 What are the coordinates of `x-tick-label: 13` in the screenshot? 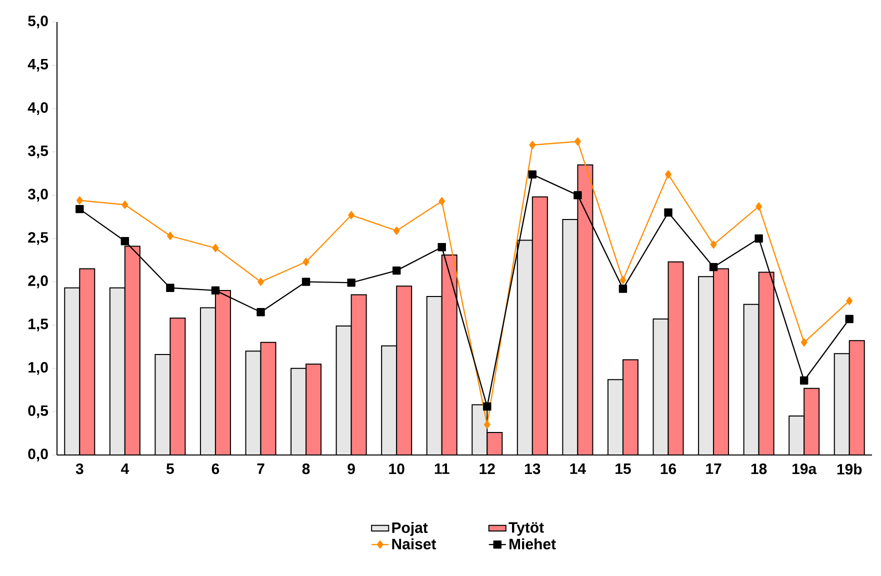 It's located at (532, 469).